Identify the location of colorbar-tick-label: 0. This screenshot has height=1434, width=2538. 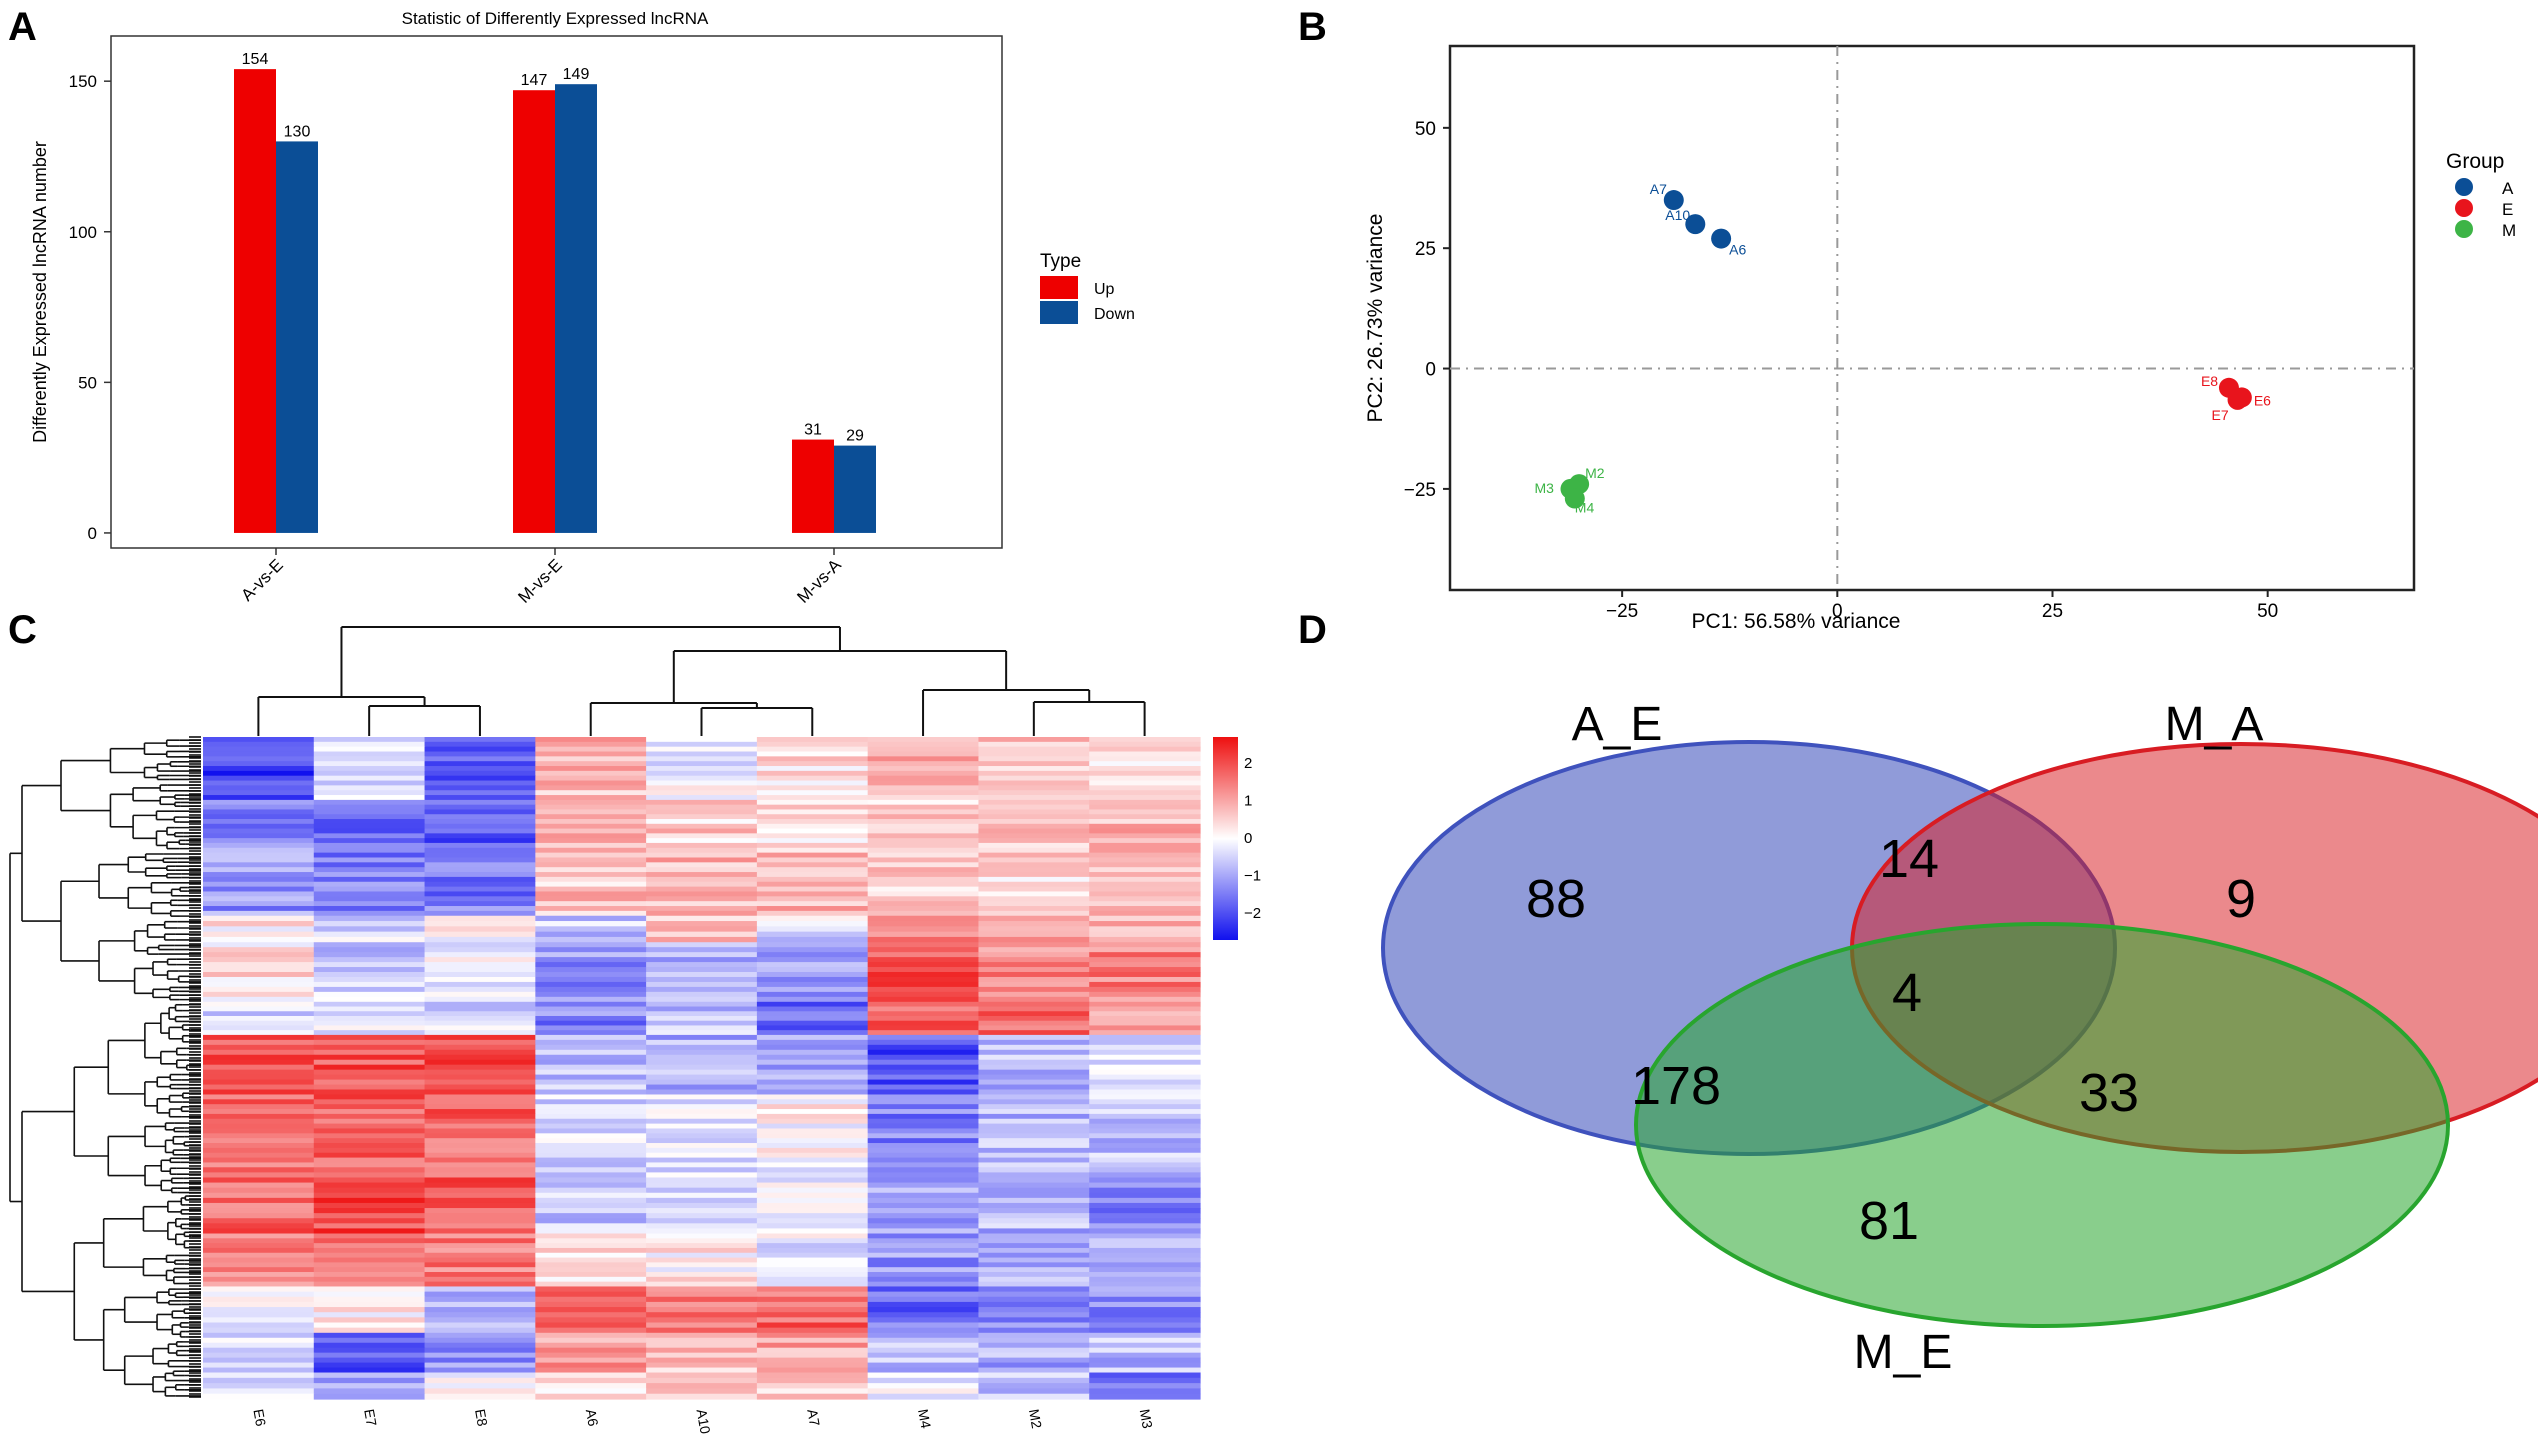
(1248, 838).